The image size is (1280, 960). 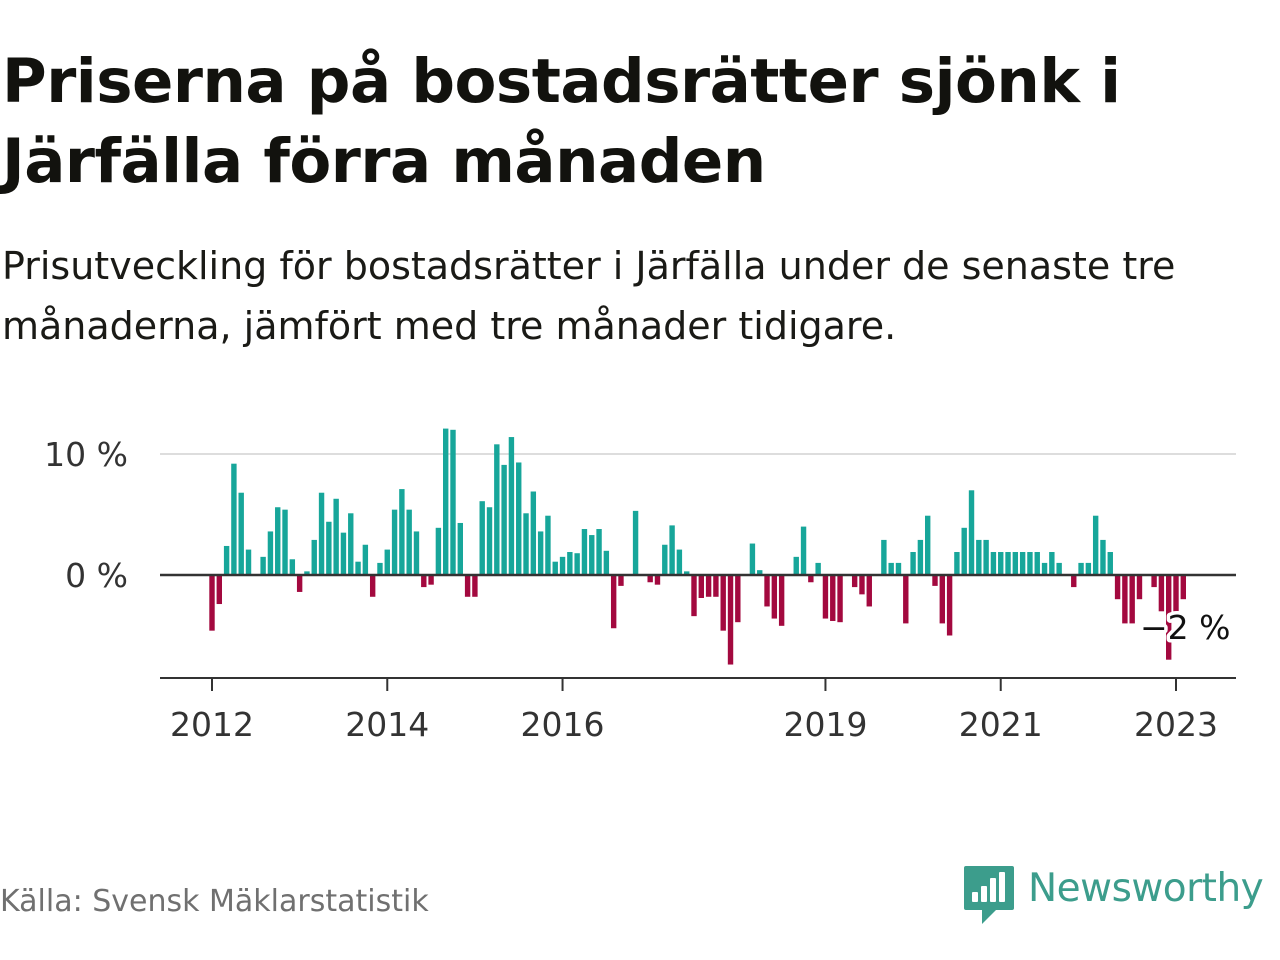 What do you see at coordinates (1176, 724) in the screenshot?
I see `x-tick-label: 2023` at bounding box center [1176, 724].